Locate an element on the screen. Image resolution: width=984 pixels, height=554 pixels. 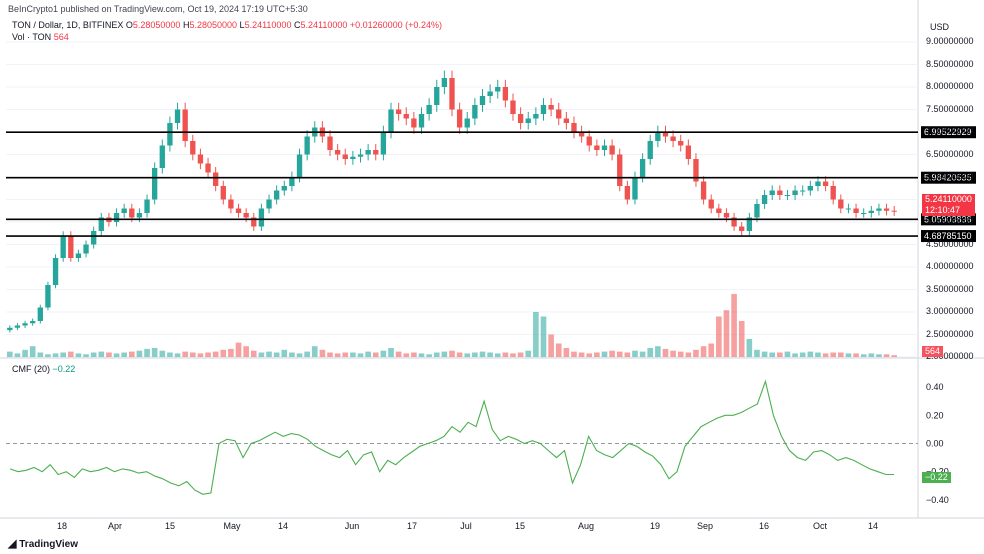
current-price-value: 5.24110000 is located at coordinates (948, 199).